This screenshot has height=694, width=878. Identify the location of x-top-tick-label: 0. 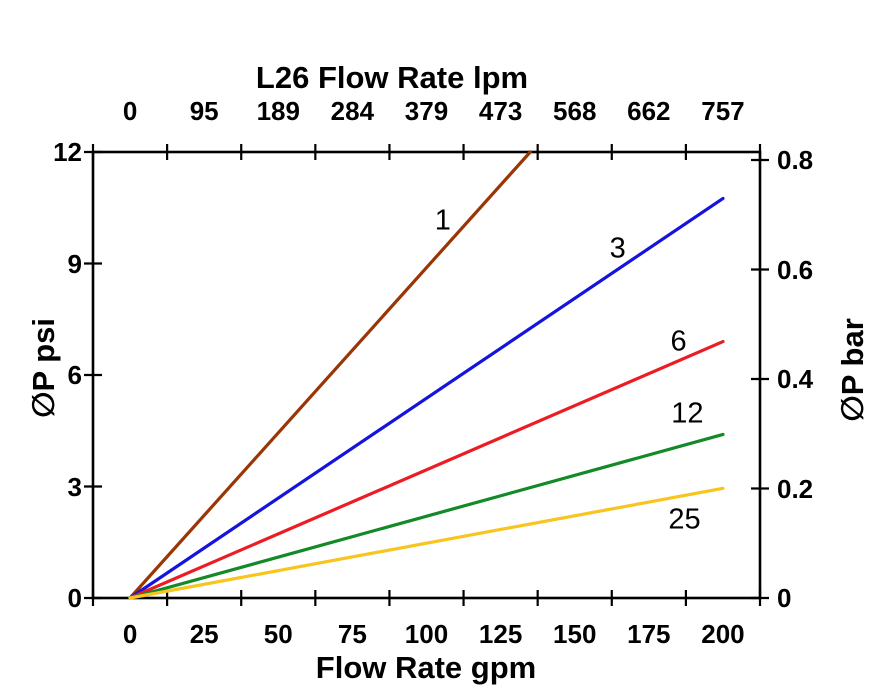
(130, 111).